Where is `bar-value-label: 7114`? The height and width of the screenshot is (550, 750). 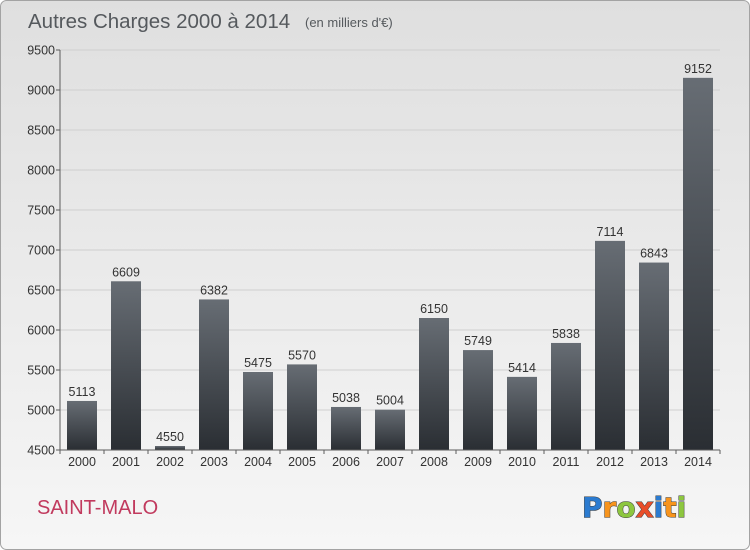 bar-value-label: 7114 is located at coordinates (610, 232).